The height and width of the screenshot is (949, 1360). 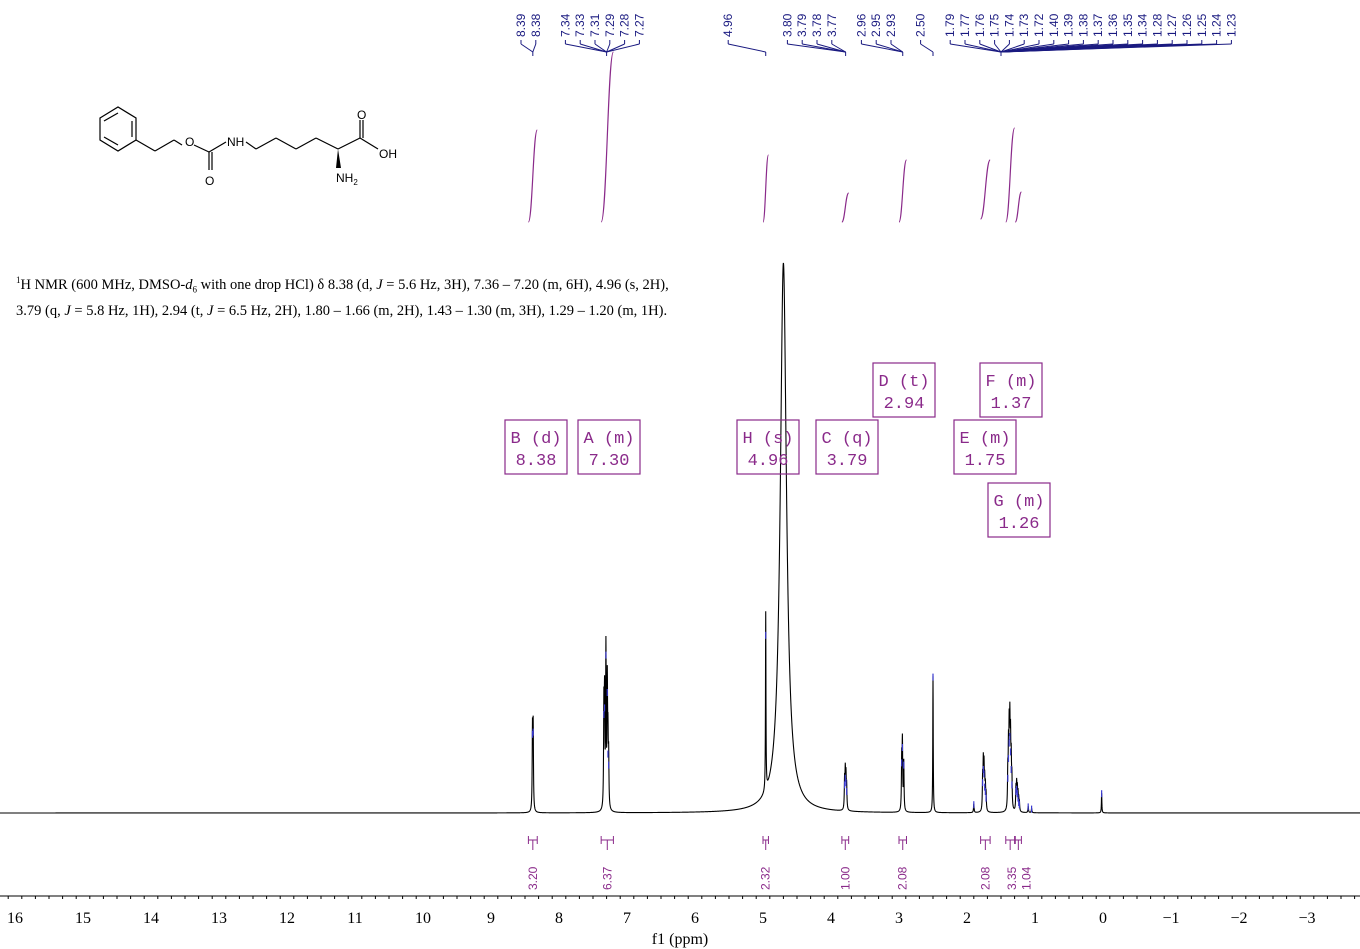 I want to click on x-tick-label: −2, so click(x=1238, y=918).